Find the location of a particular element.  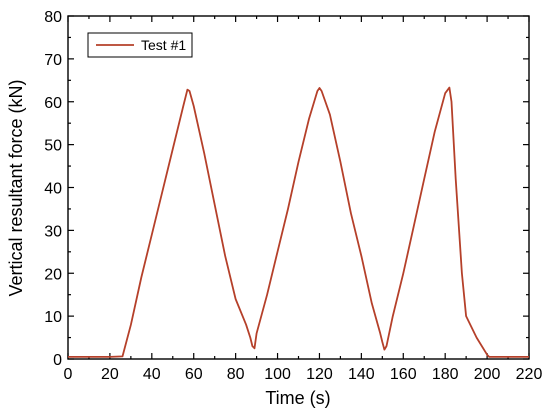

x-tick-label: 80 is located at coordinates (236, 374).